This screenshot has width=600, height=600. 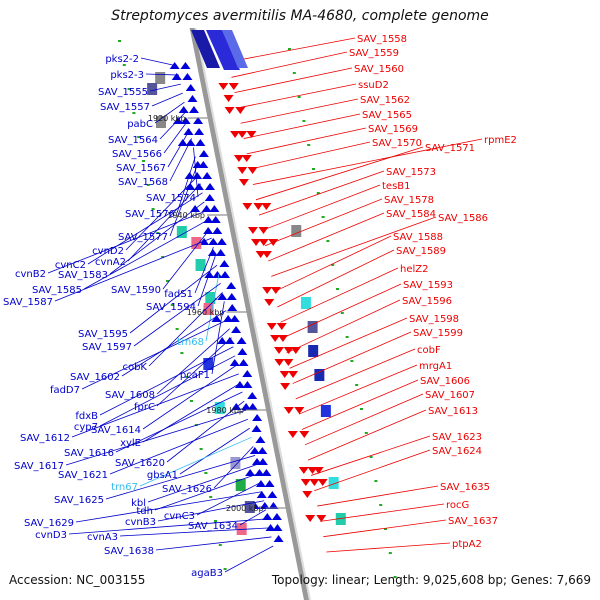 What do you see at coordinates (140, 463) in the screenshot?
I see `gene-label-minus: SAV_1620` at bounding box center [140, 463].